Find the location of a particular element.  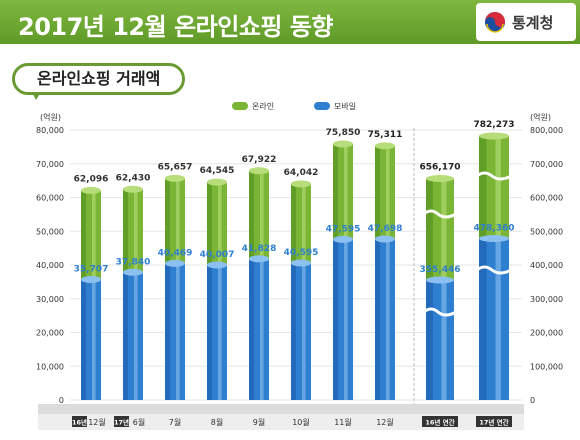

header-banner: 2017년 12월 온라인쇼핑 동향 통계청 is located at coordinates (290, 22).